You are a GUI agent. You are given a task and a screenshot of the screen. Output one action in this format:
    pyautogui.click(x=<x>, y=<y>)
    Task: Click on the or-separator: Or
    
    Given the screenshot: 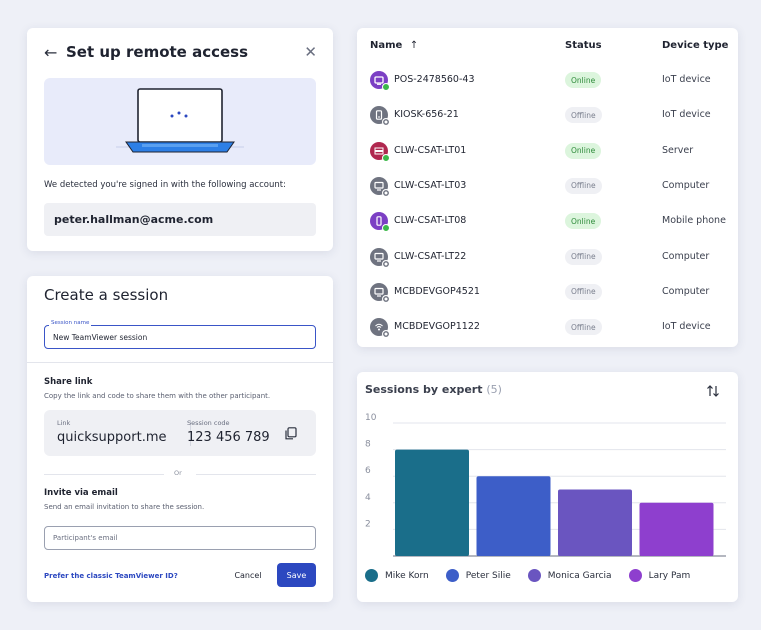 What is the action you would take?
    pyautogui.click(x=178, y=473)
    